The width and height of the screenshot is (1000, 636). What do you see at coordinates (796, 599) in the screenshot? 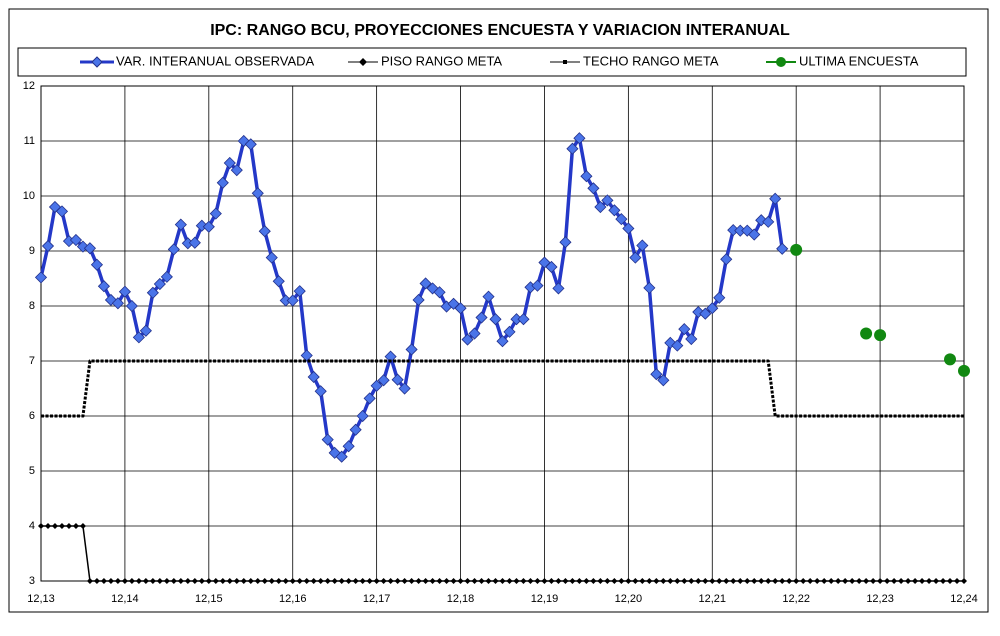
I see `x-tick-label: 12,22` at bounding box center [796, 599].